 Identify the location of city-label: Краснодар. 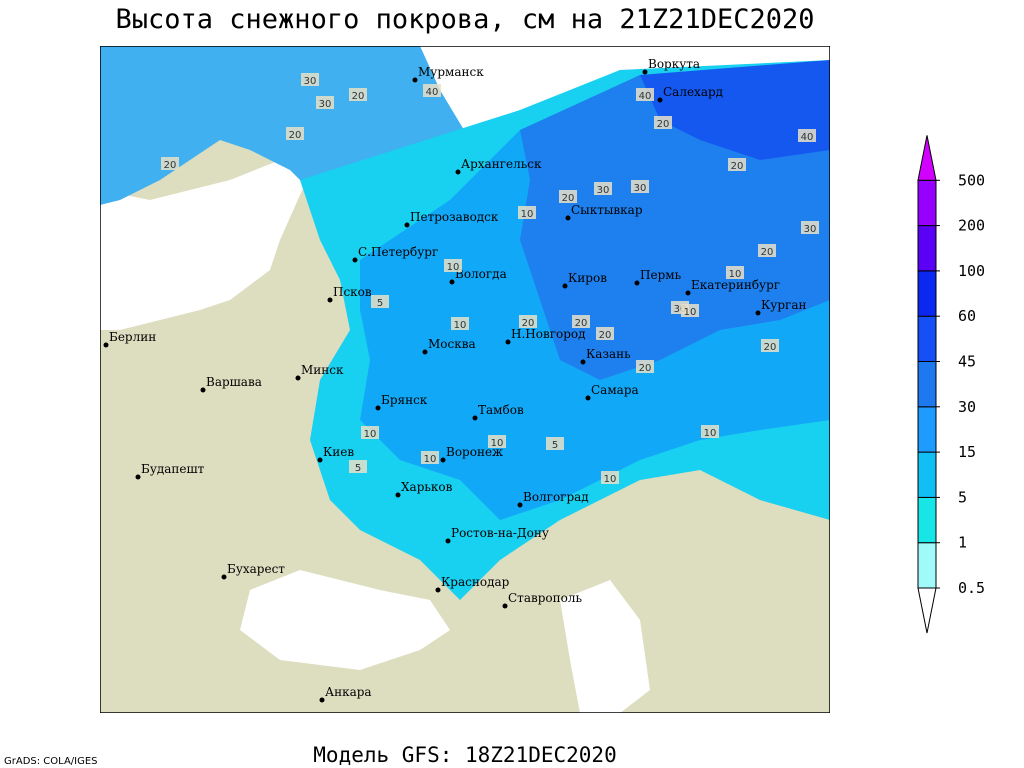
(475, 582).